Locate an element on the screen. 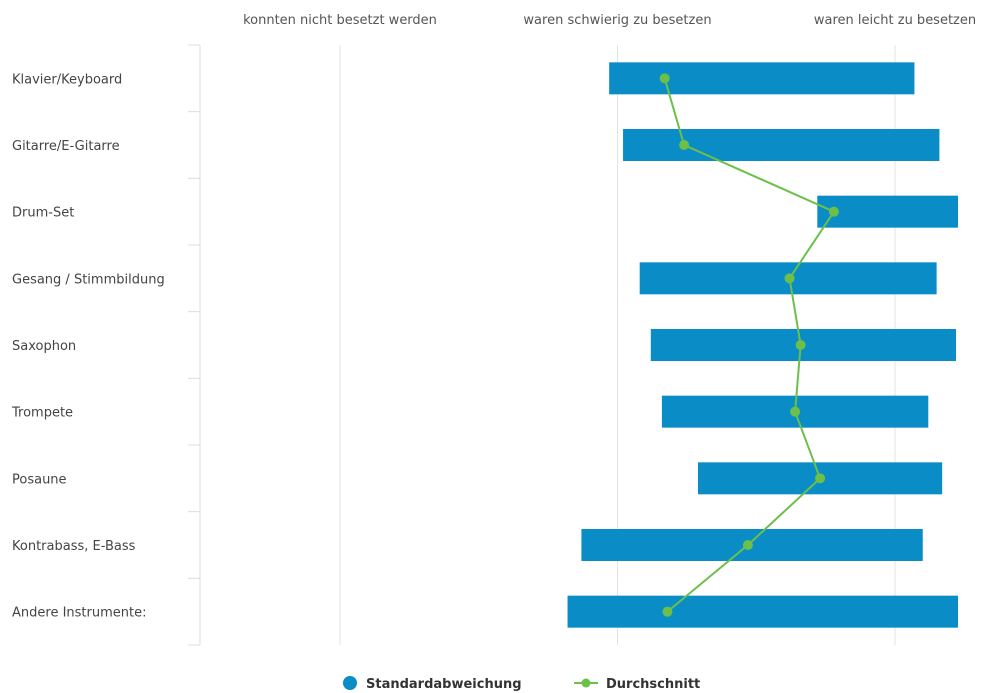 This screenshot has width=990, height=693. category-label: Gesang / Stimmbildung is located at coordinates (88, 279).